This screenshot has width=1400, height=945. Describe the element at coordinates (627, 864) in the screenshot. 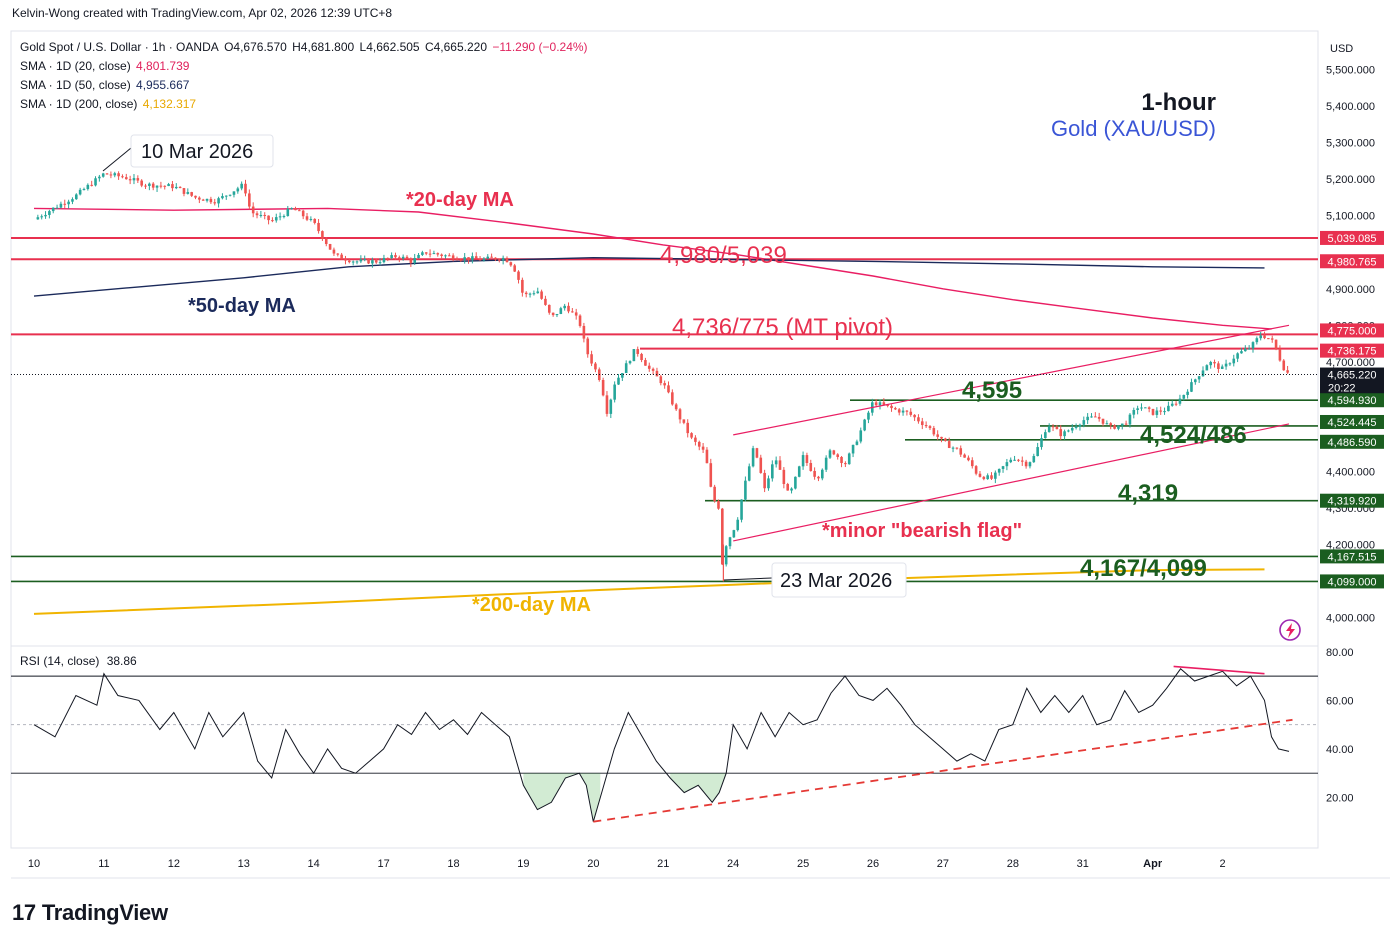

I see `time-axis: 10 11 12 13 14 17 18 19 20 21 24 25 26 27 28 31 Apr 2` at that location.